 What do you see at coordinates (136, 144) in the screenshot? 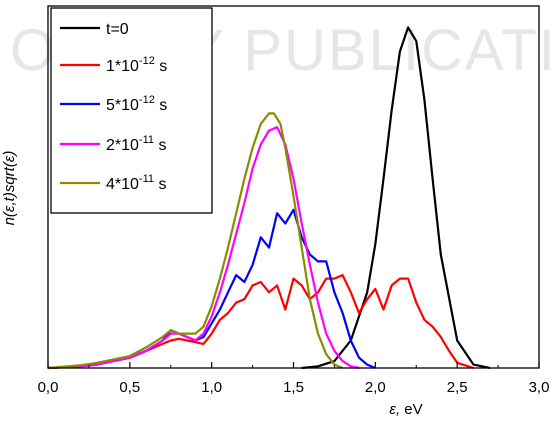
I see `legend-label-4: 2*10-11 s` at bounding box center [136, 144].